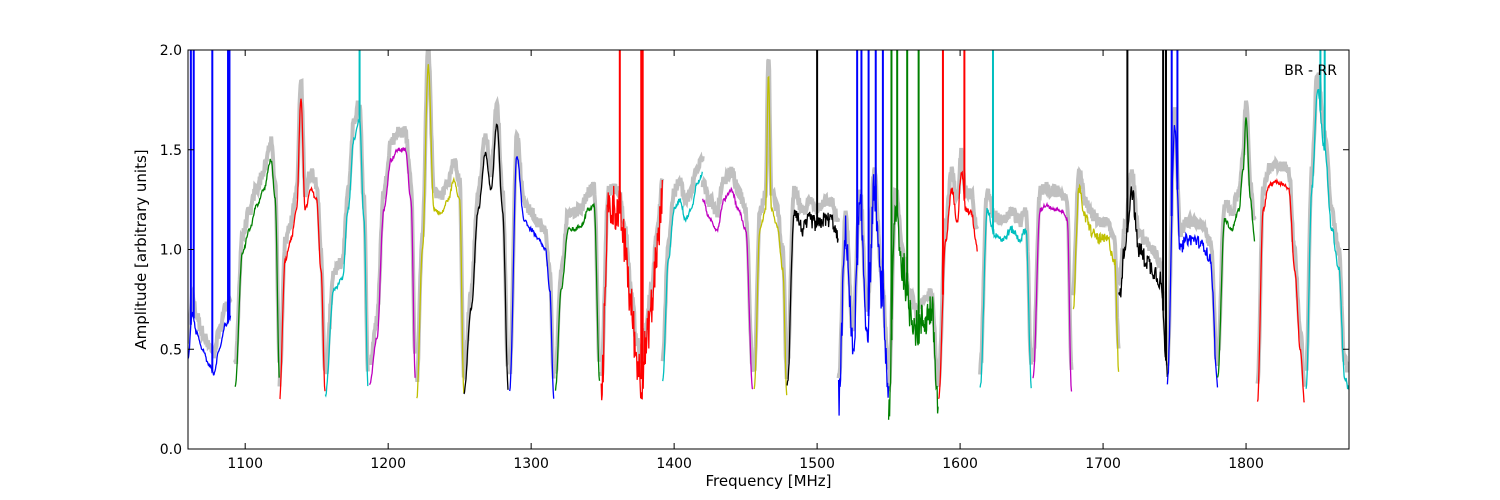 This screenshot has width=1500, height=500. I want to click on x-tick-label: 1200, so click(388, 464).